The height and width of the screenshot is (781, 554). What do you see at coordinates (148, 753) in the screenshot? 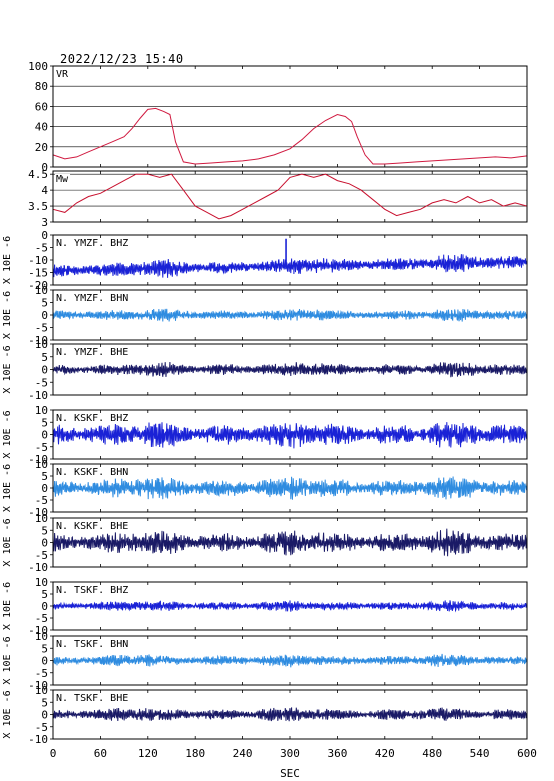
I see `x-tick-label: 120` at bounding box center [148, 753].